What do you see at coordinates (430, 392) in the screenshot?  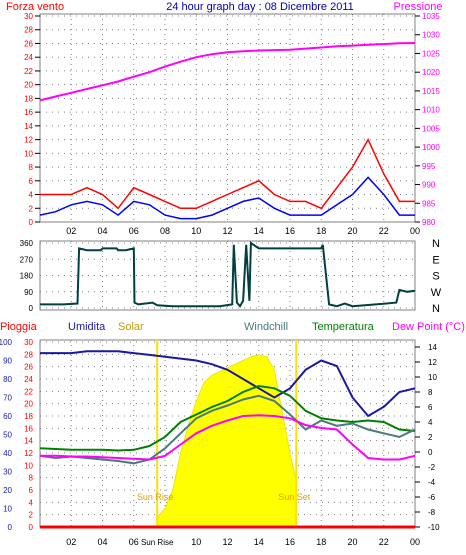 I see `y-right-tick-label: 8` at bounding box center [430, 392].